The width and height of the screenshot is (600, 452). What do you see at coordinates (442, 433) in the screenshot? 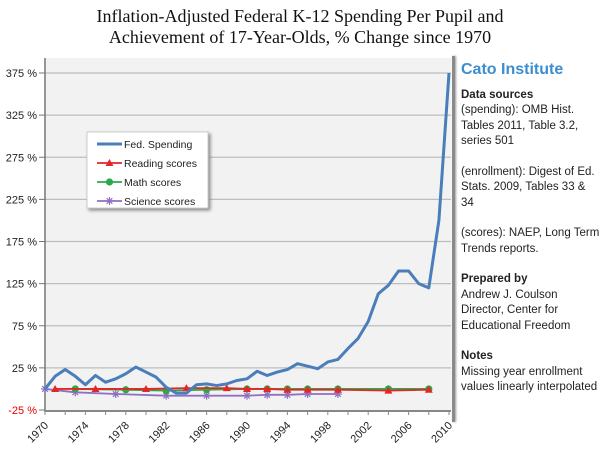
I see `x-tick-label: 2010` at bounding box center [442, 433].